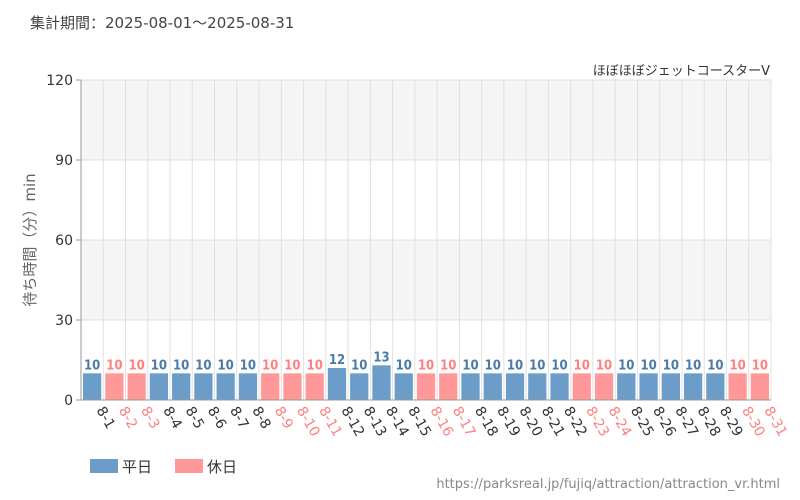 The height and width of the screenshot is (500, 800). Describe the element at coordinates (105, 418) in the screenshot. I see `x-tick-label: 8-1` at that location.